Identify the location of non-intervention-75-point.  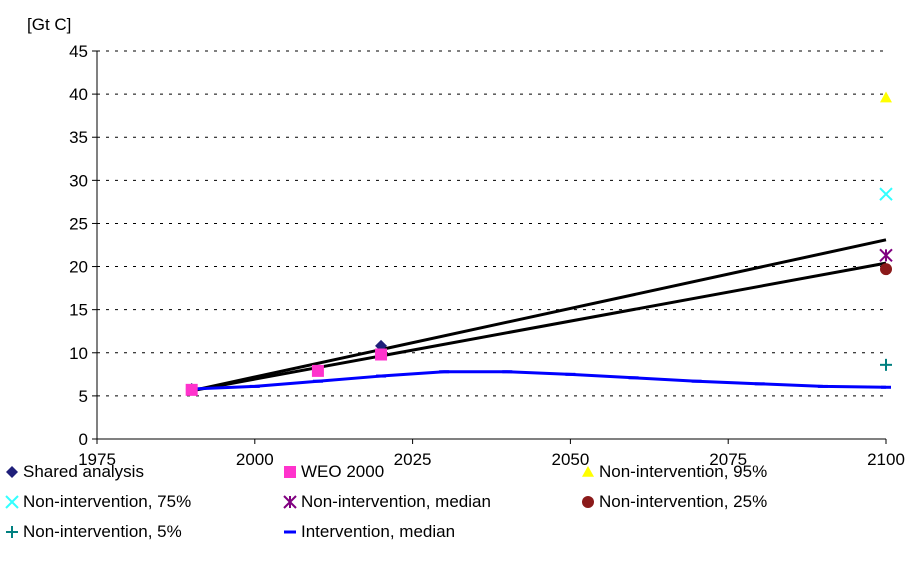
(886, 194).